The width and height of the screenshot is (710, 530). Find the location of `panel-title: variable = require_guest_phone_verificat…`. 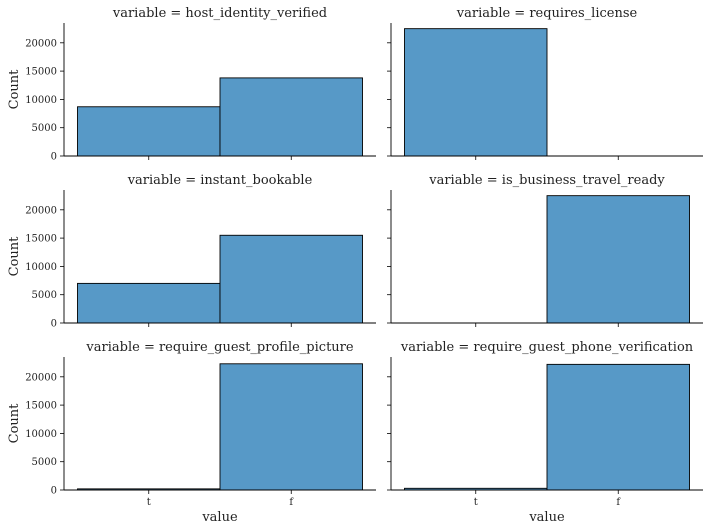

panel-title: variable = require_guest_phone_verificat… is located at coordinates (547, 347).